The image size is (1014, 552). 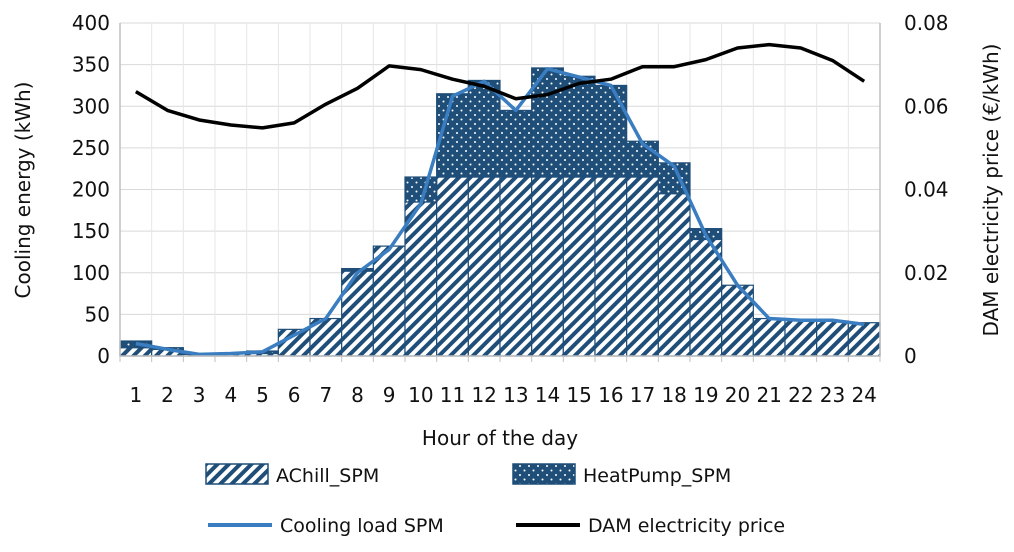 What do you see at coordinates (294, 395) in the screenshot?
I see `x-tick-label: 6` at bounding box center [294, 395].